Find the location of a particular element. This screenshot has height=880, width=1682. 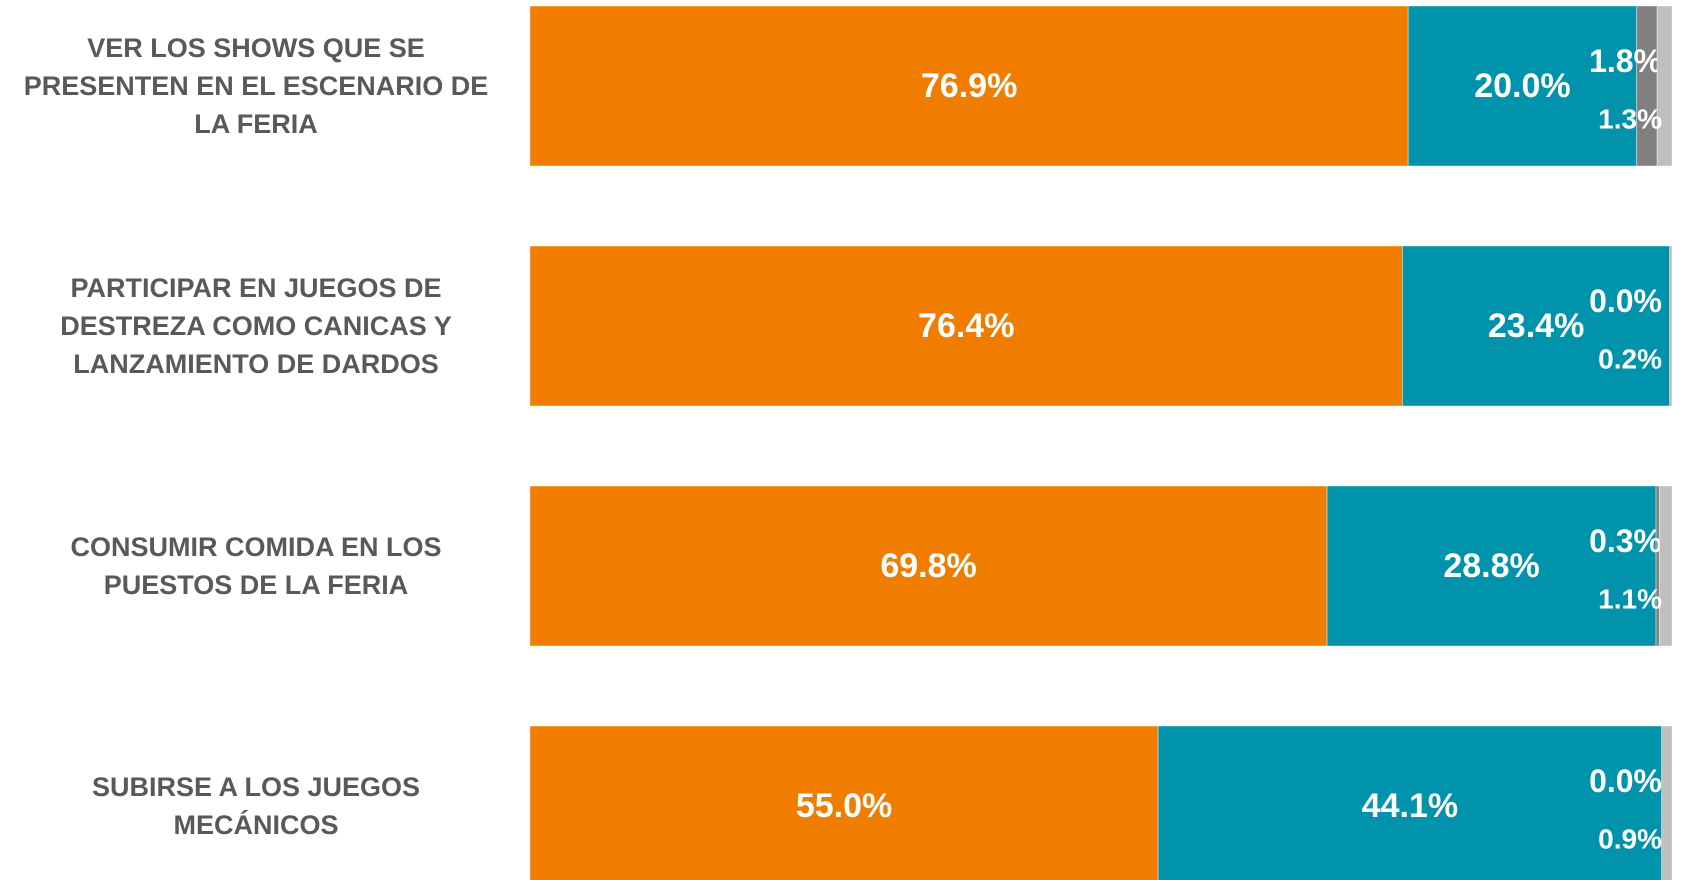

value-label: 0.2% is located at coordinates (1630, 359).